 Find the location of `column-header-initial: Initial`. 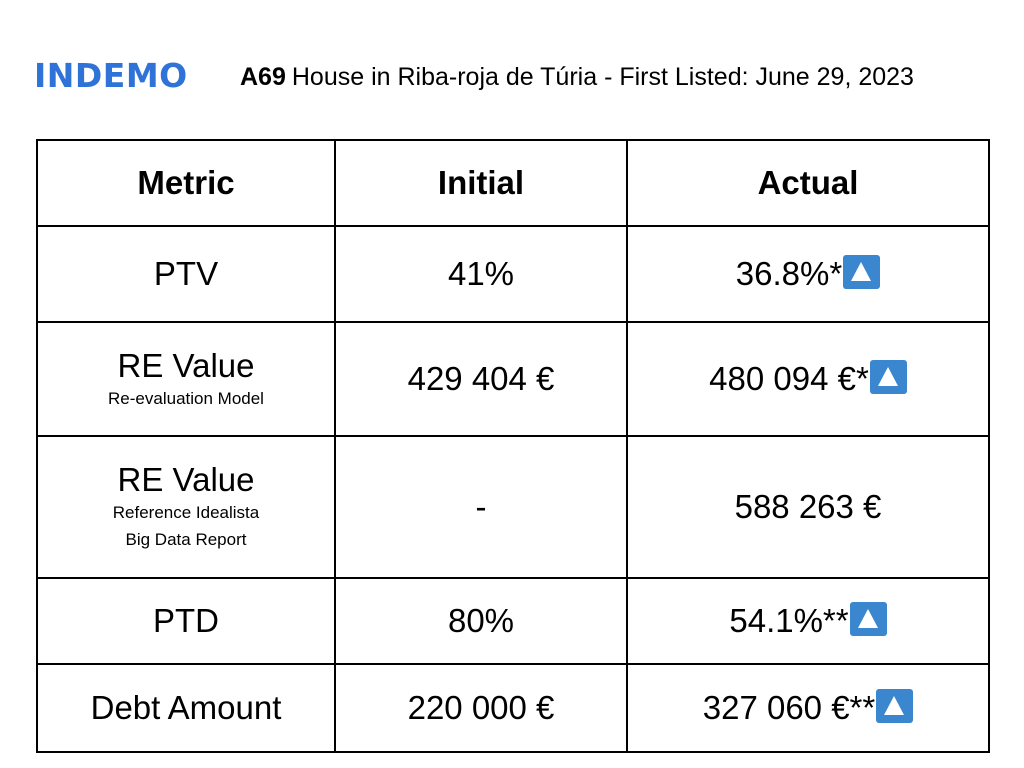

column-header-initial: Initial is located at coordinates (481, 183).